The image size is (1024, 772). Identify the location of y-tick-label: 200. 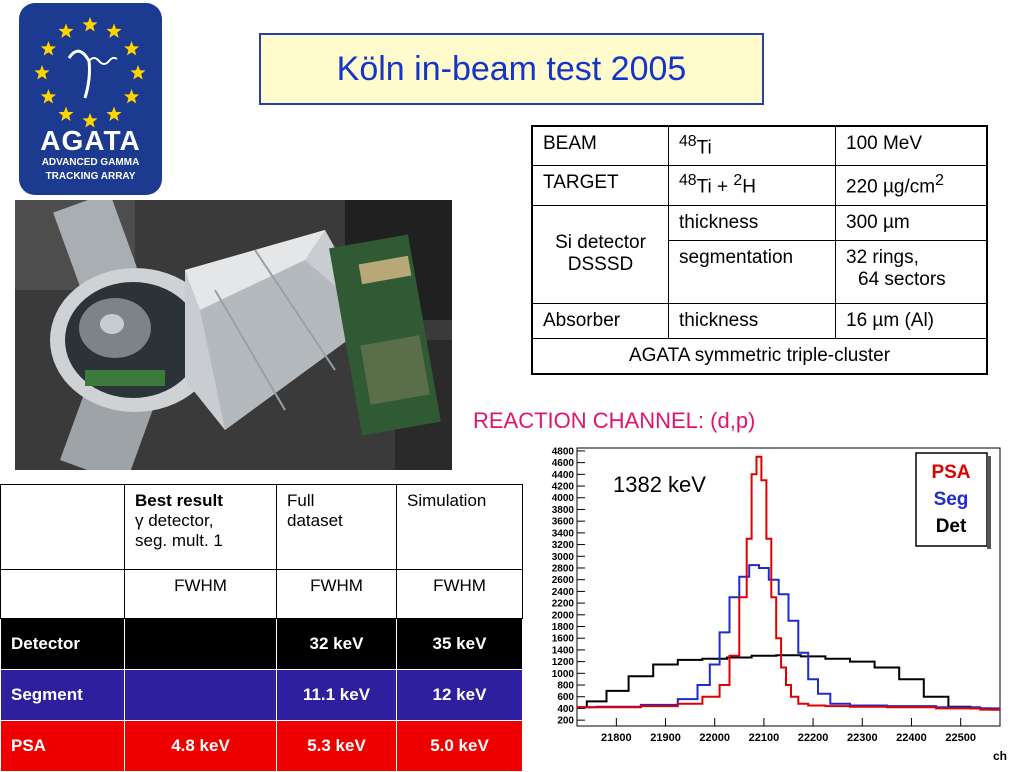
(565, 721).